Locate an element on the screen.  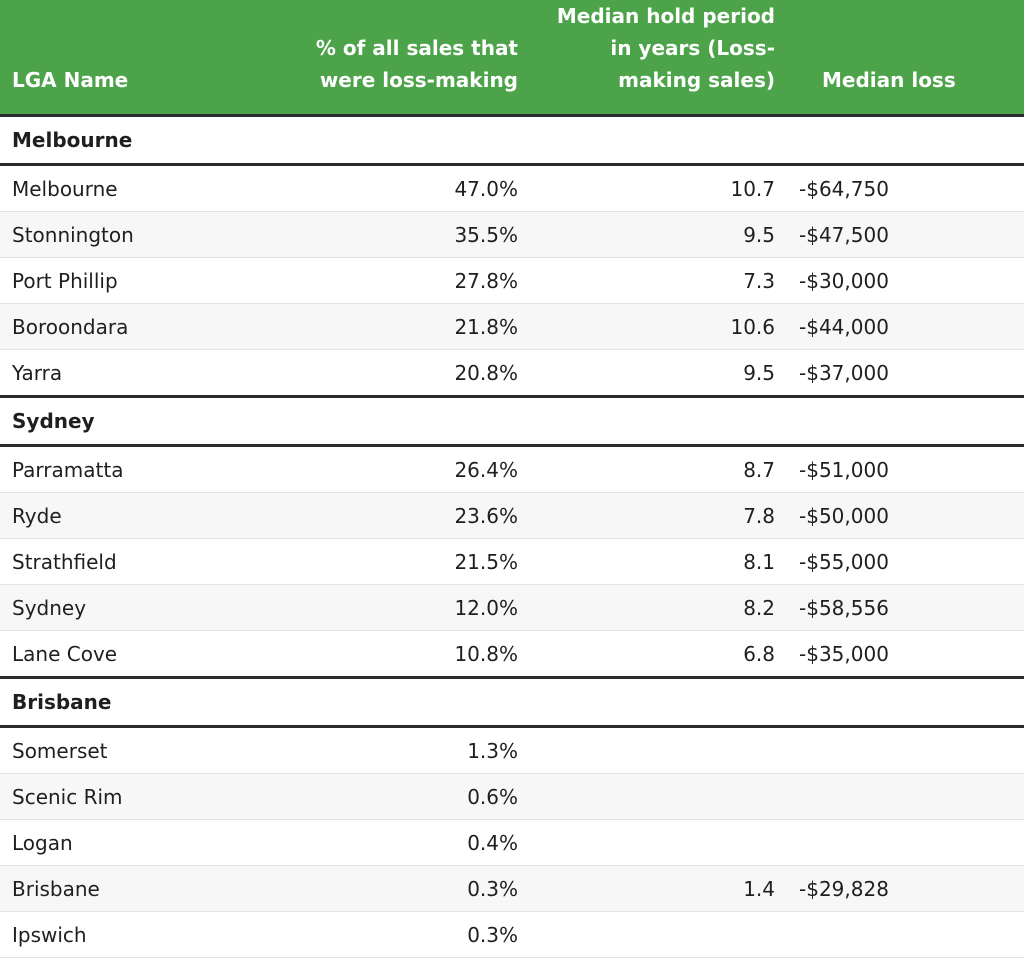
header-pct-loss-making: % of all sales that were loss-making is located at coordinates (395, 58).